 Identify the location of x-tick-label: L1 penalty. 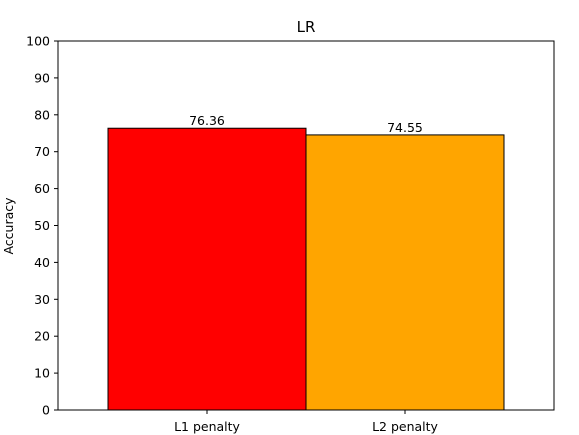
(207, 426).